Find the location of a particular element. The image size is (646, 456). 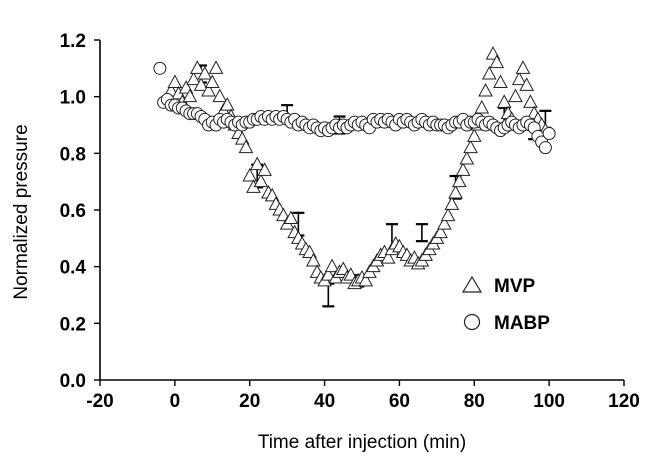

legend-label-mvp: MVP is located at coordinates (515, 286).